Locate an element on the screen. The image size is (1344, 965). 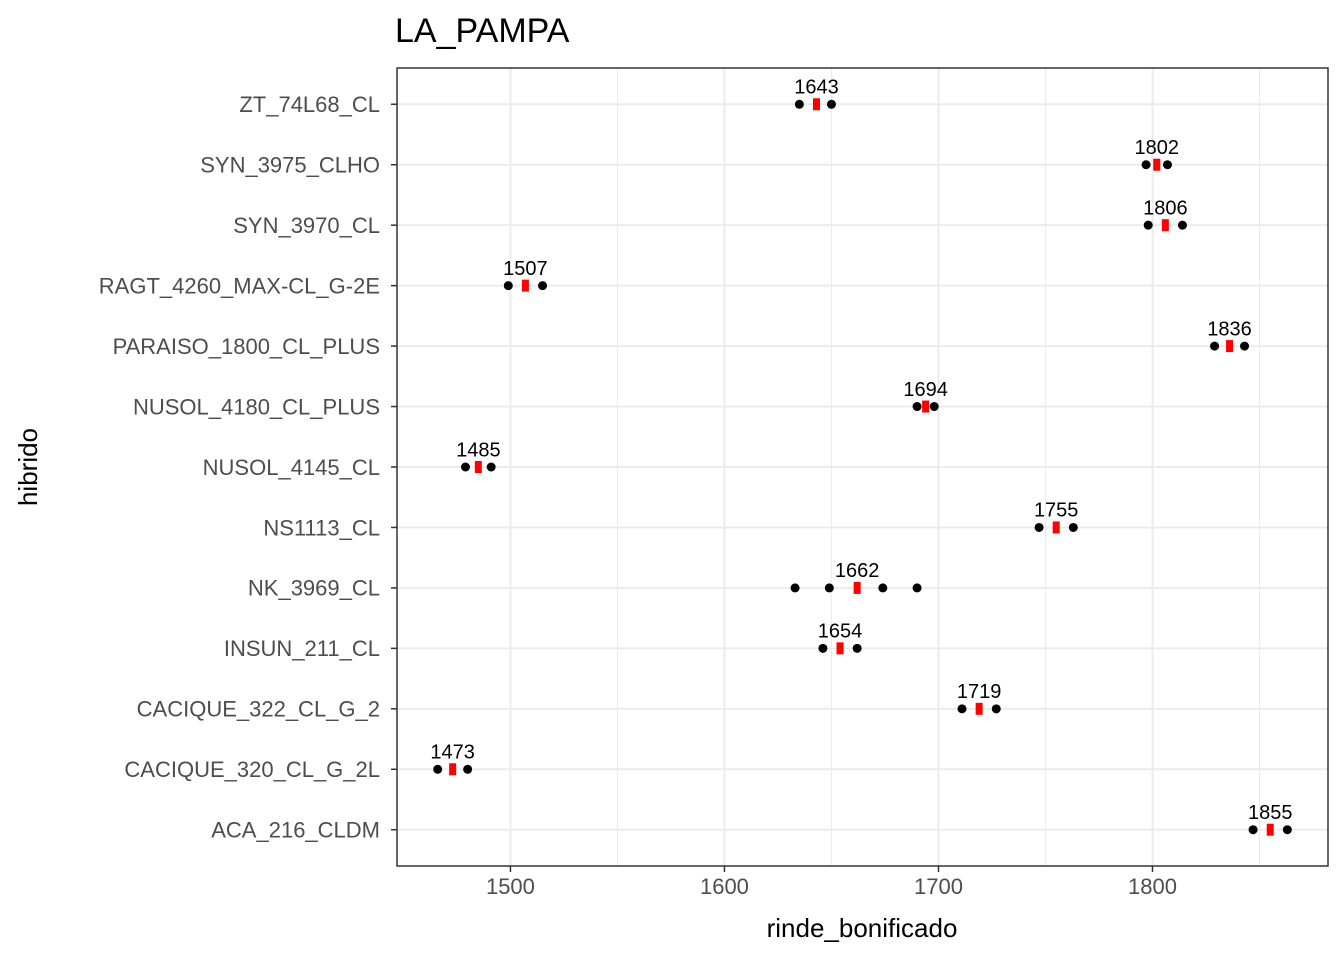
mean-label: 1473 is located at coordinates (452, 753).